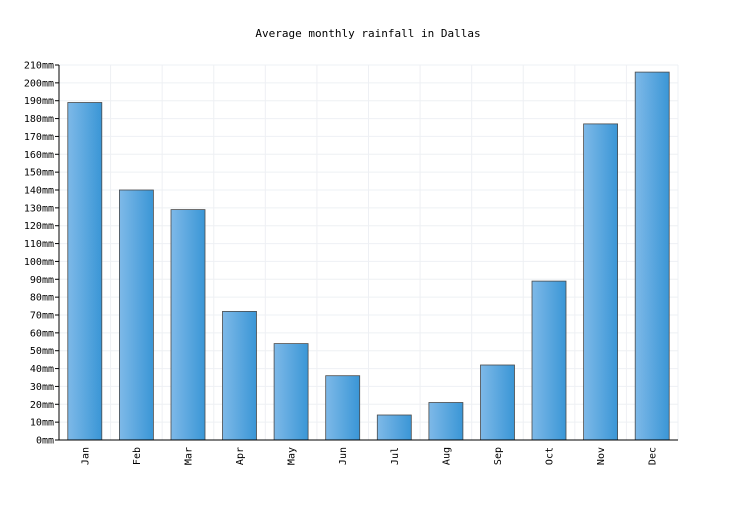 The height and width of the screenshot is (505, 736). Describe the element at coordinates (601, 456) in the screenshot. I see `x-tick-label: Nov` at that location.